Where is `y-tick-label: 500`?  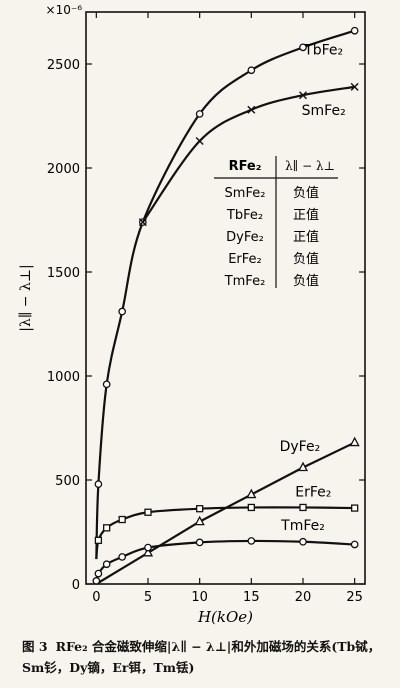
y-tick-label: 500 is located at coordinates (67, 481).